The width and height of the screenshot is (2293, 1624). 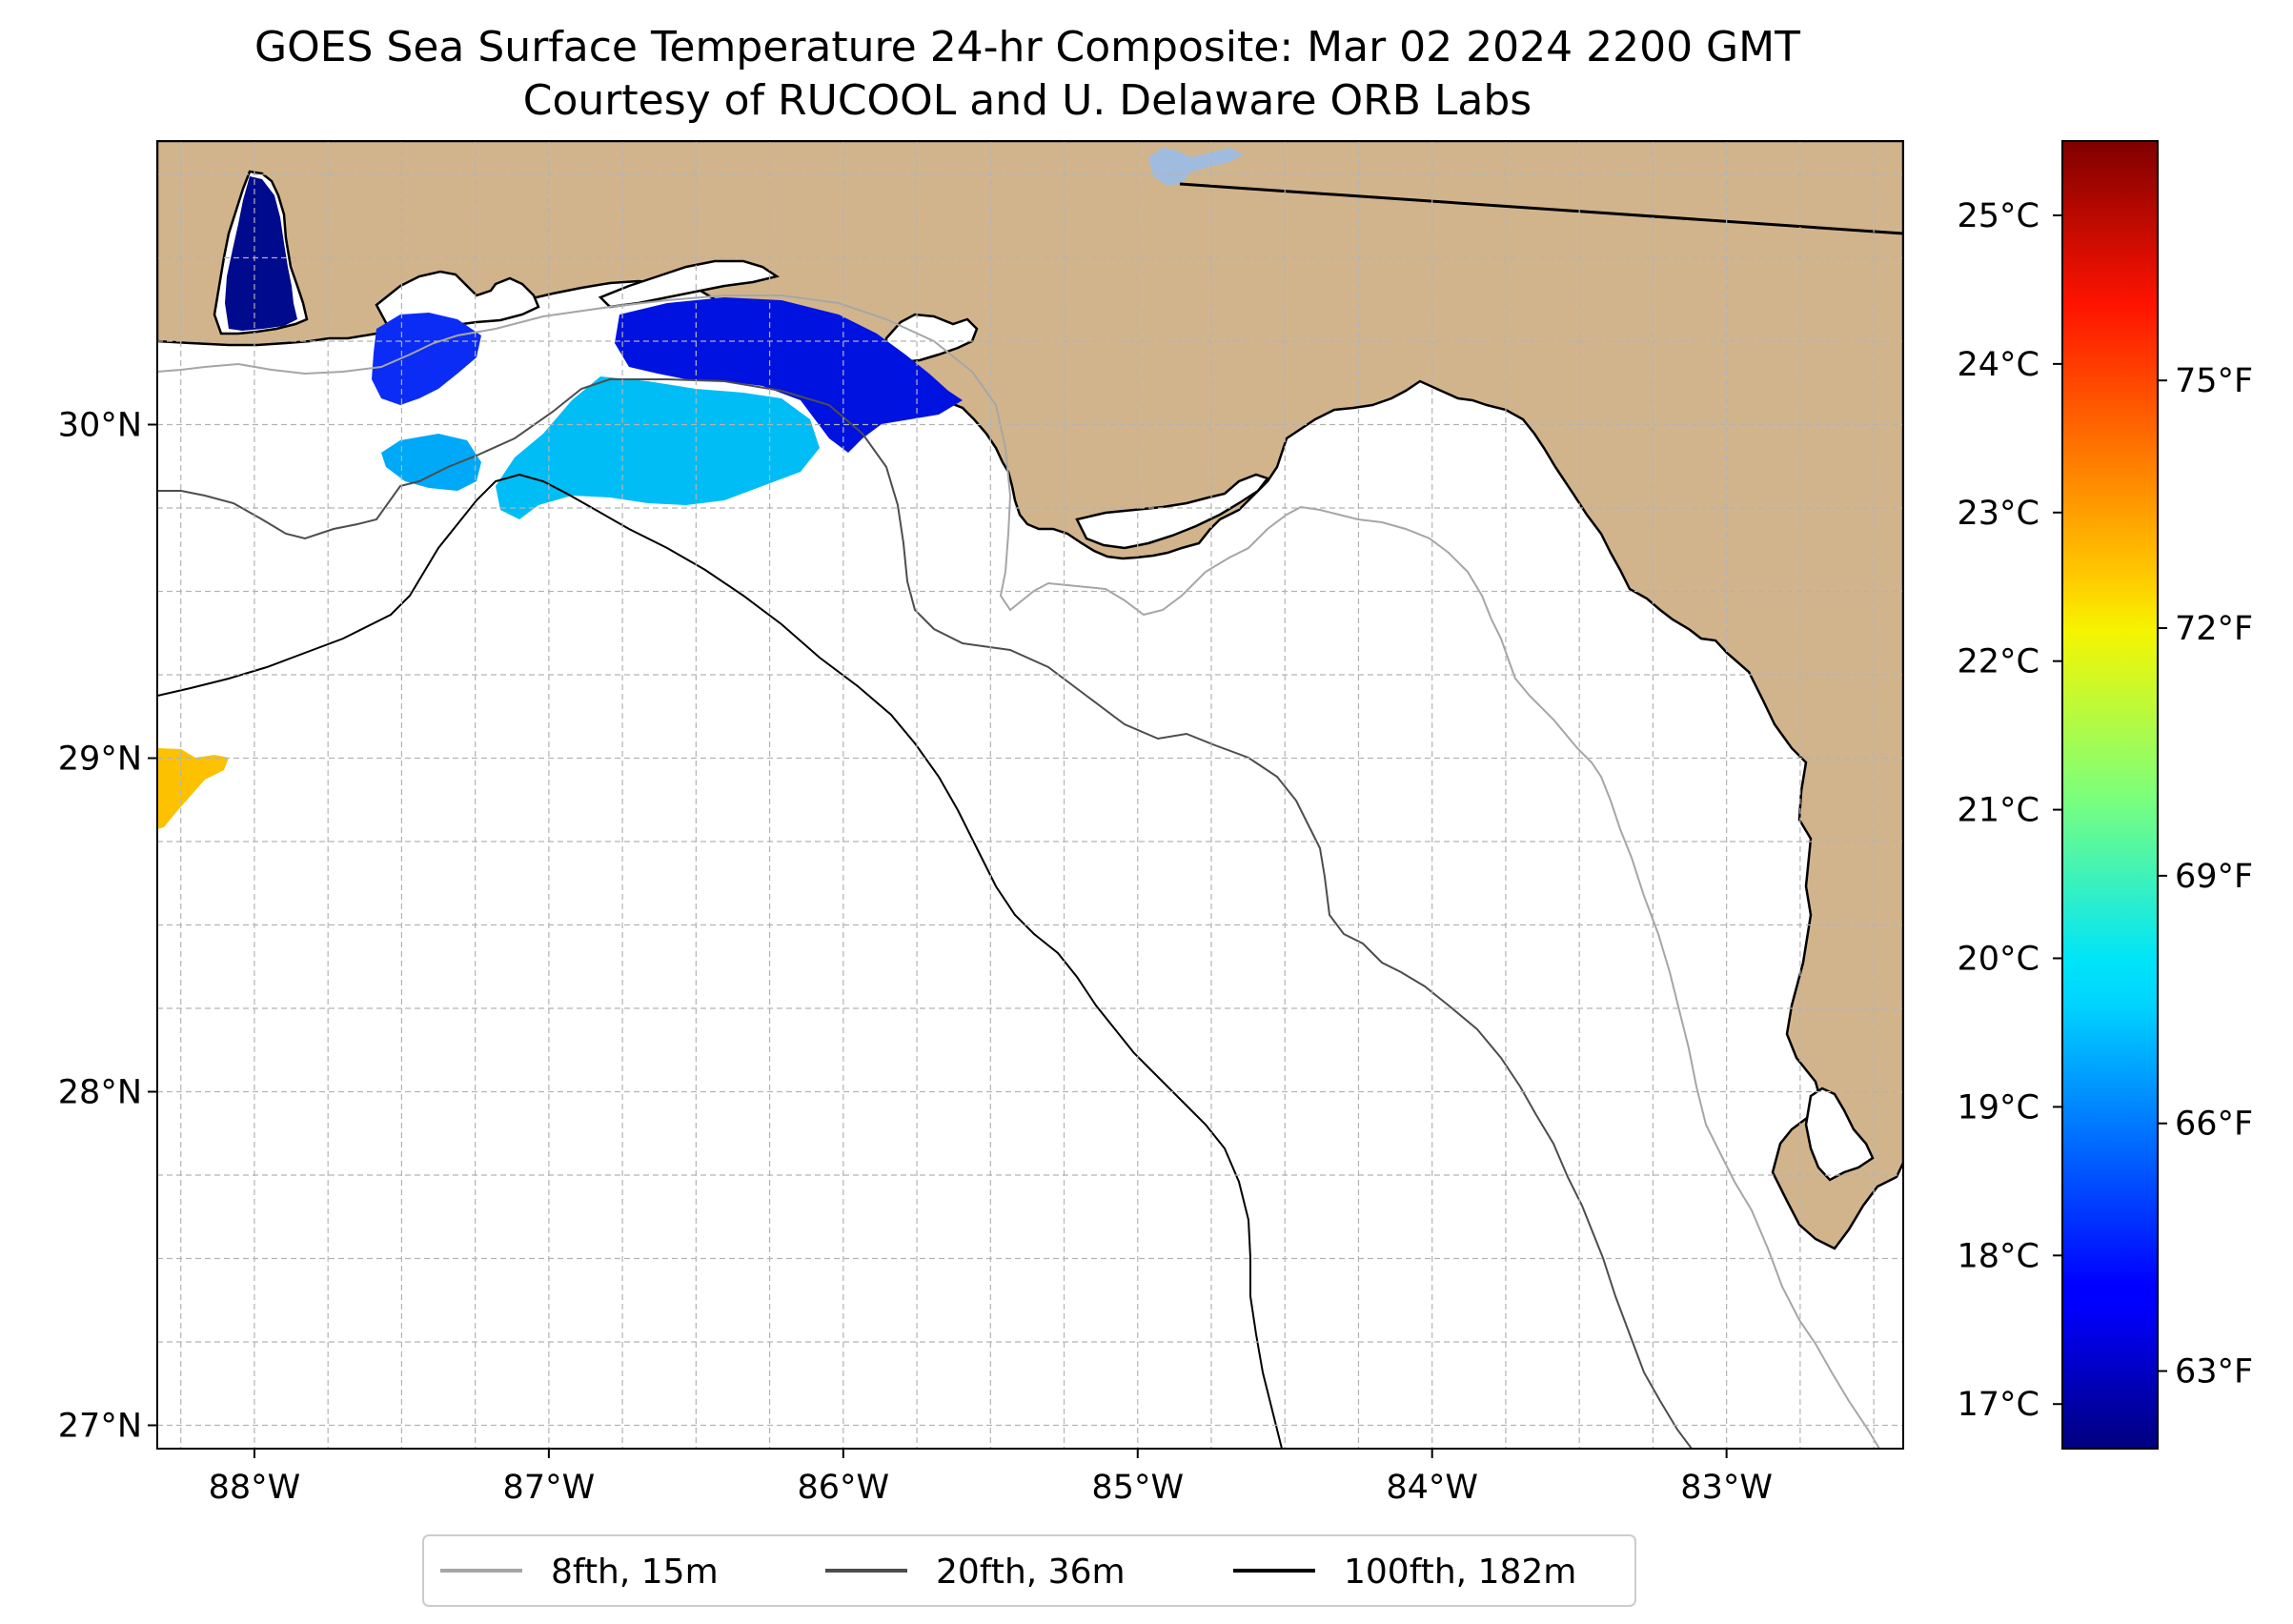 What do you see at coordinates (789, 375) in the screenshot?
I see `sst-patch-panama-city-nearshore` at bounding box center [789, 375].